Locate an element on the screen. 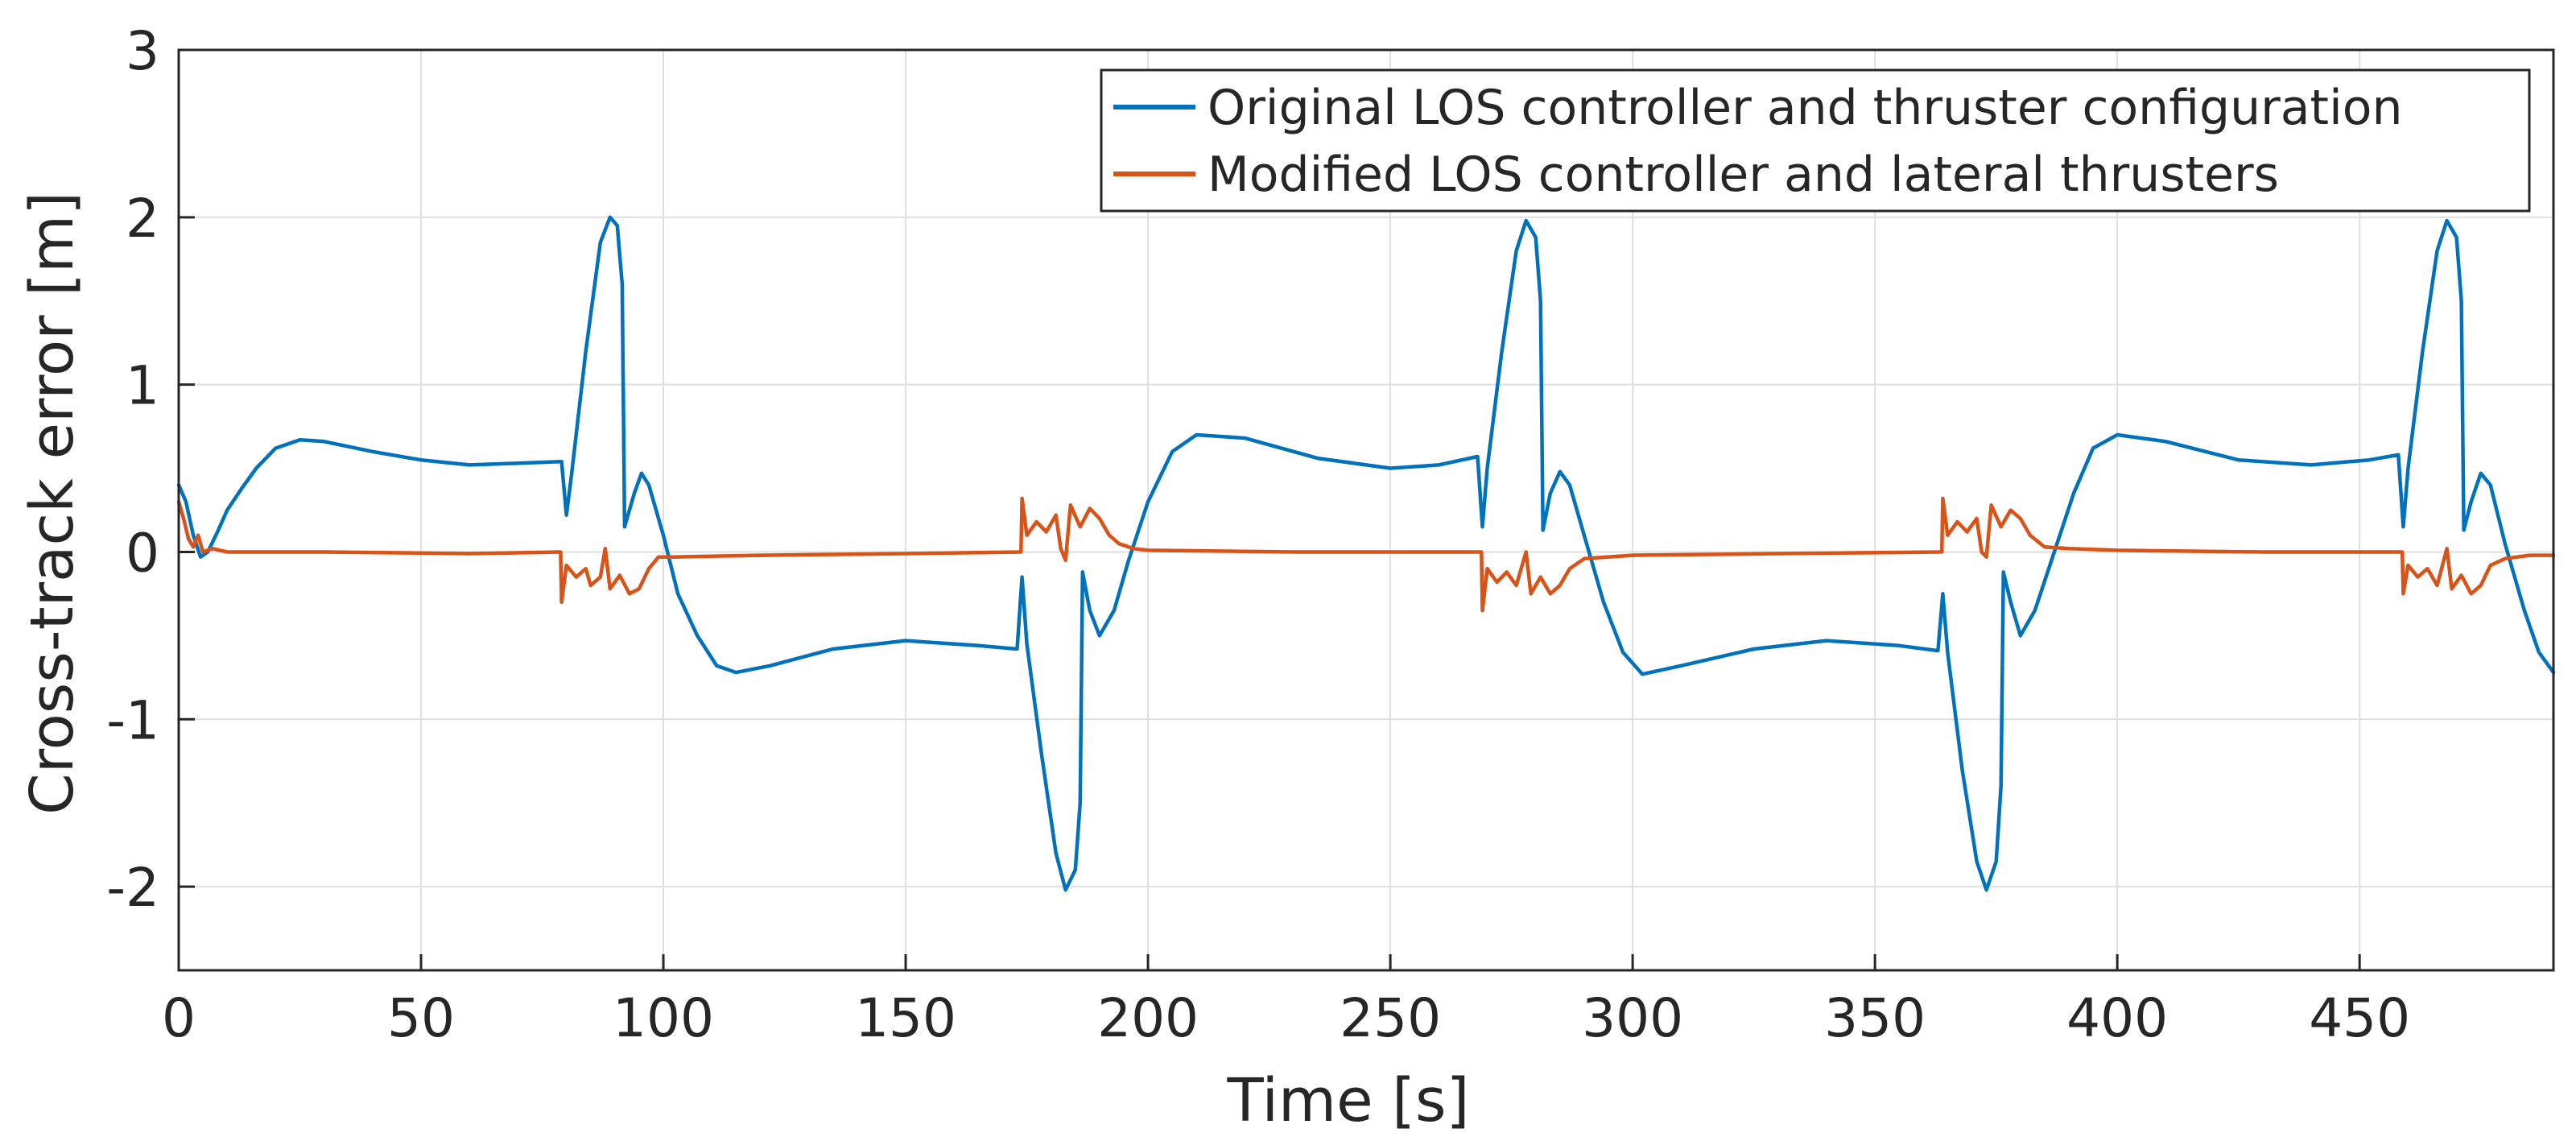 Image resolution: width=2576 pixels, height=1141 pixels. y-tick-label: 1 is located at coordinates (142, 386).